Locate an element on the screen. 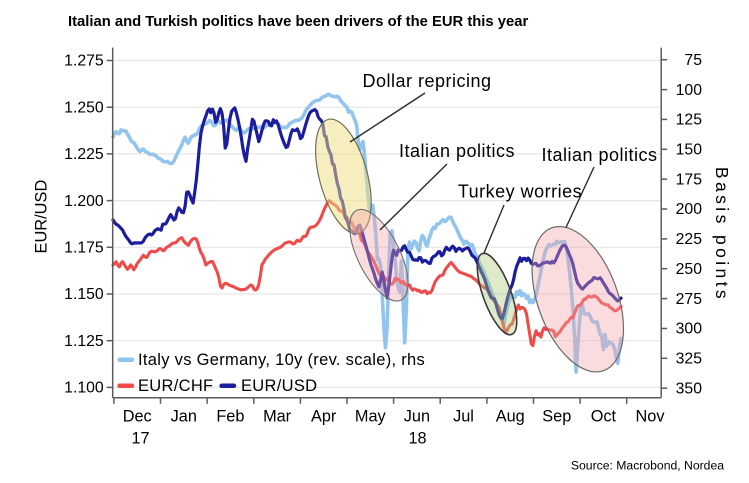  svg-text: Turkey worries is located at coordinates (520, 192).